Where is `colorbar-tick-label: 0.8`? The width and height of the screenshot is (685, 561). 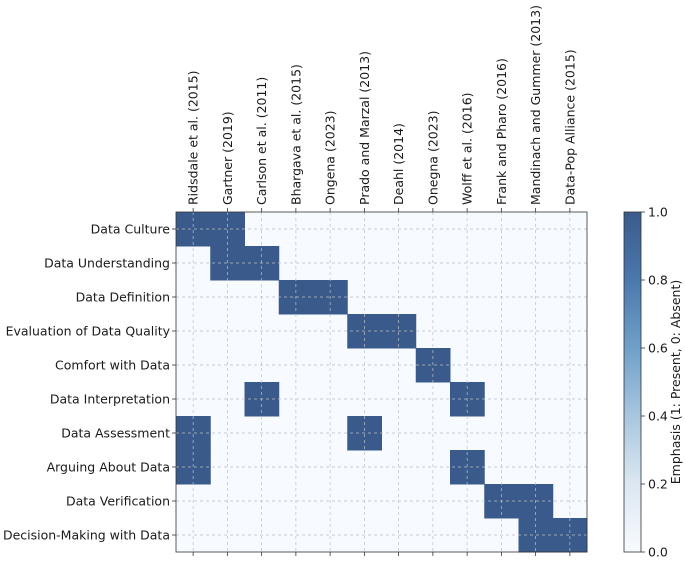 colorbar-tick-label: 0.8 is located at coordinates (658, 280).